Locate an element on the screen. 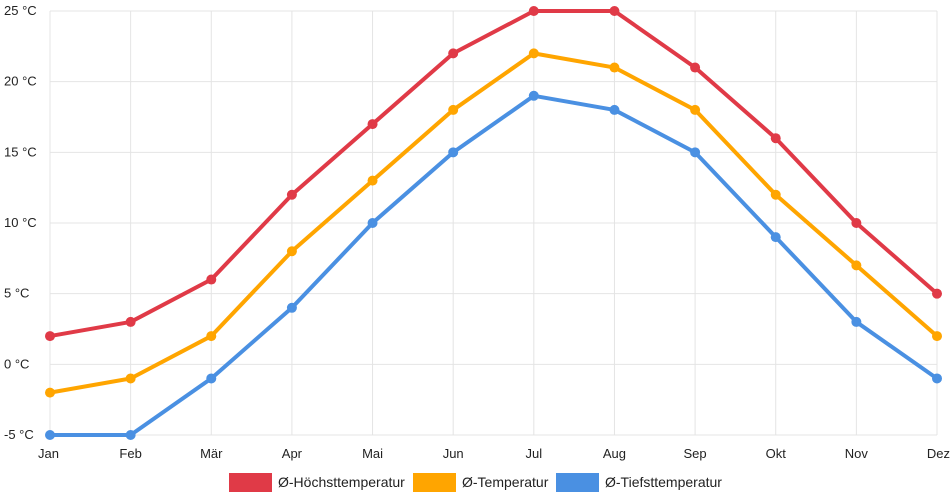 The width and height of the screenshot is (952, 500). legend-label: Ø-Höchsttemperatur is located at coordinates (341, 482).